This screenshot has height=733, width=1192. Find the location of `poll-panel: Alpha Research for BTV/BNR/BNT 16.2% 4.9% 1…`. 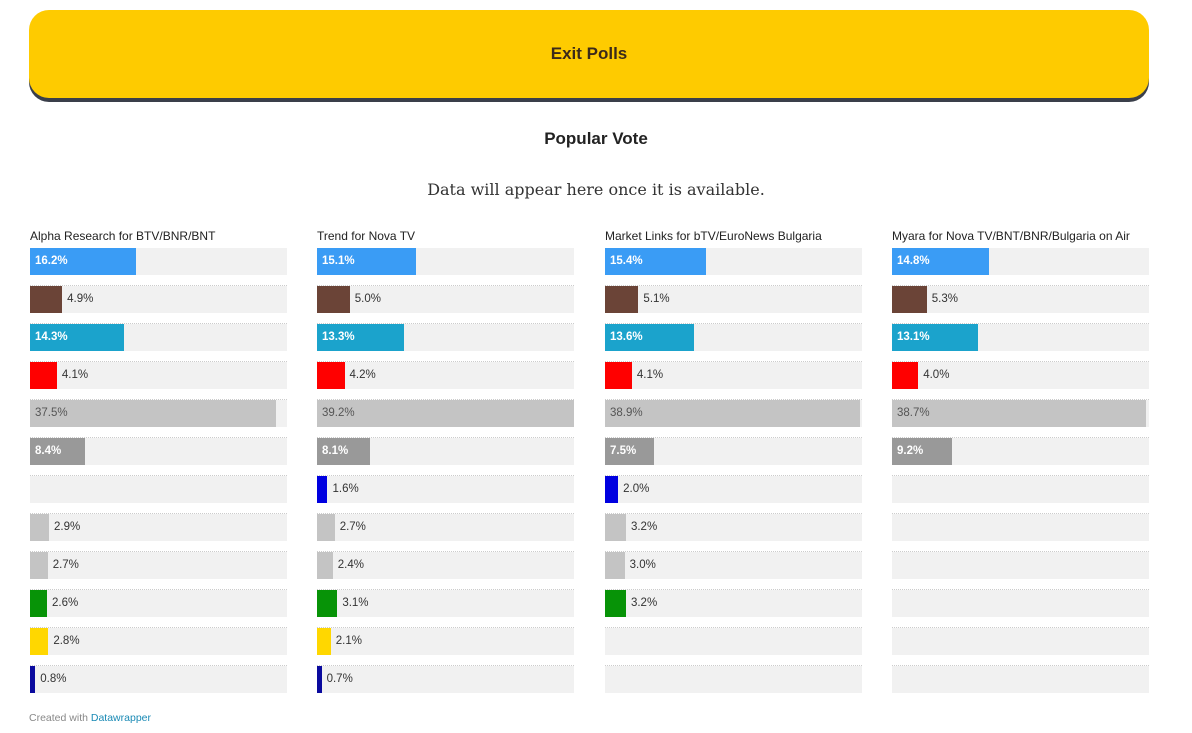

poll-panel: Alpha Research for BTV/BNR/BNT 16.2% 4.9% 1… is located at coordinates (158, 466).